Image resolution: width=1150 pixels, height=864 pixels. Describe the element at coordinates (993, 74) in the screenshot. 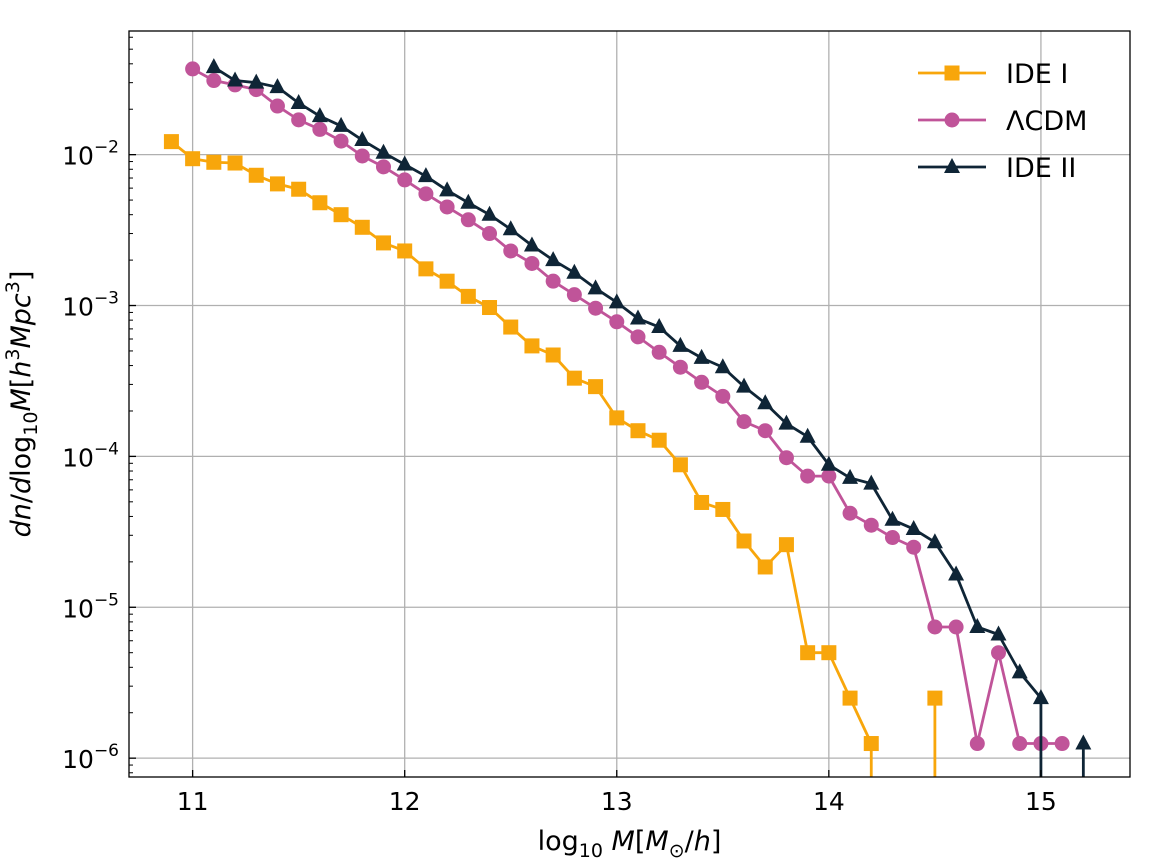

I see `legend-item-ide-i: IDE I` at that location.